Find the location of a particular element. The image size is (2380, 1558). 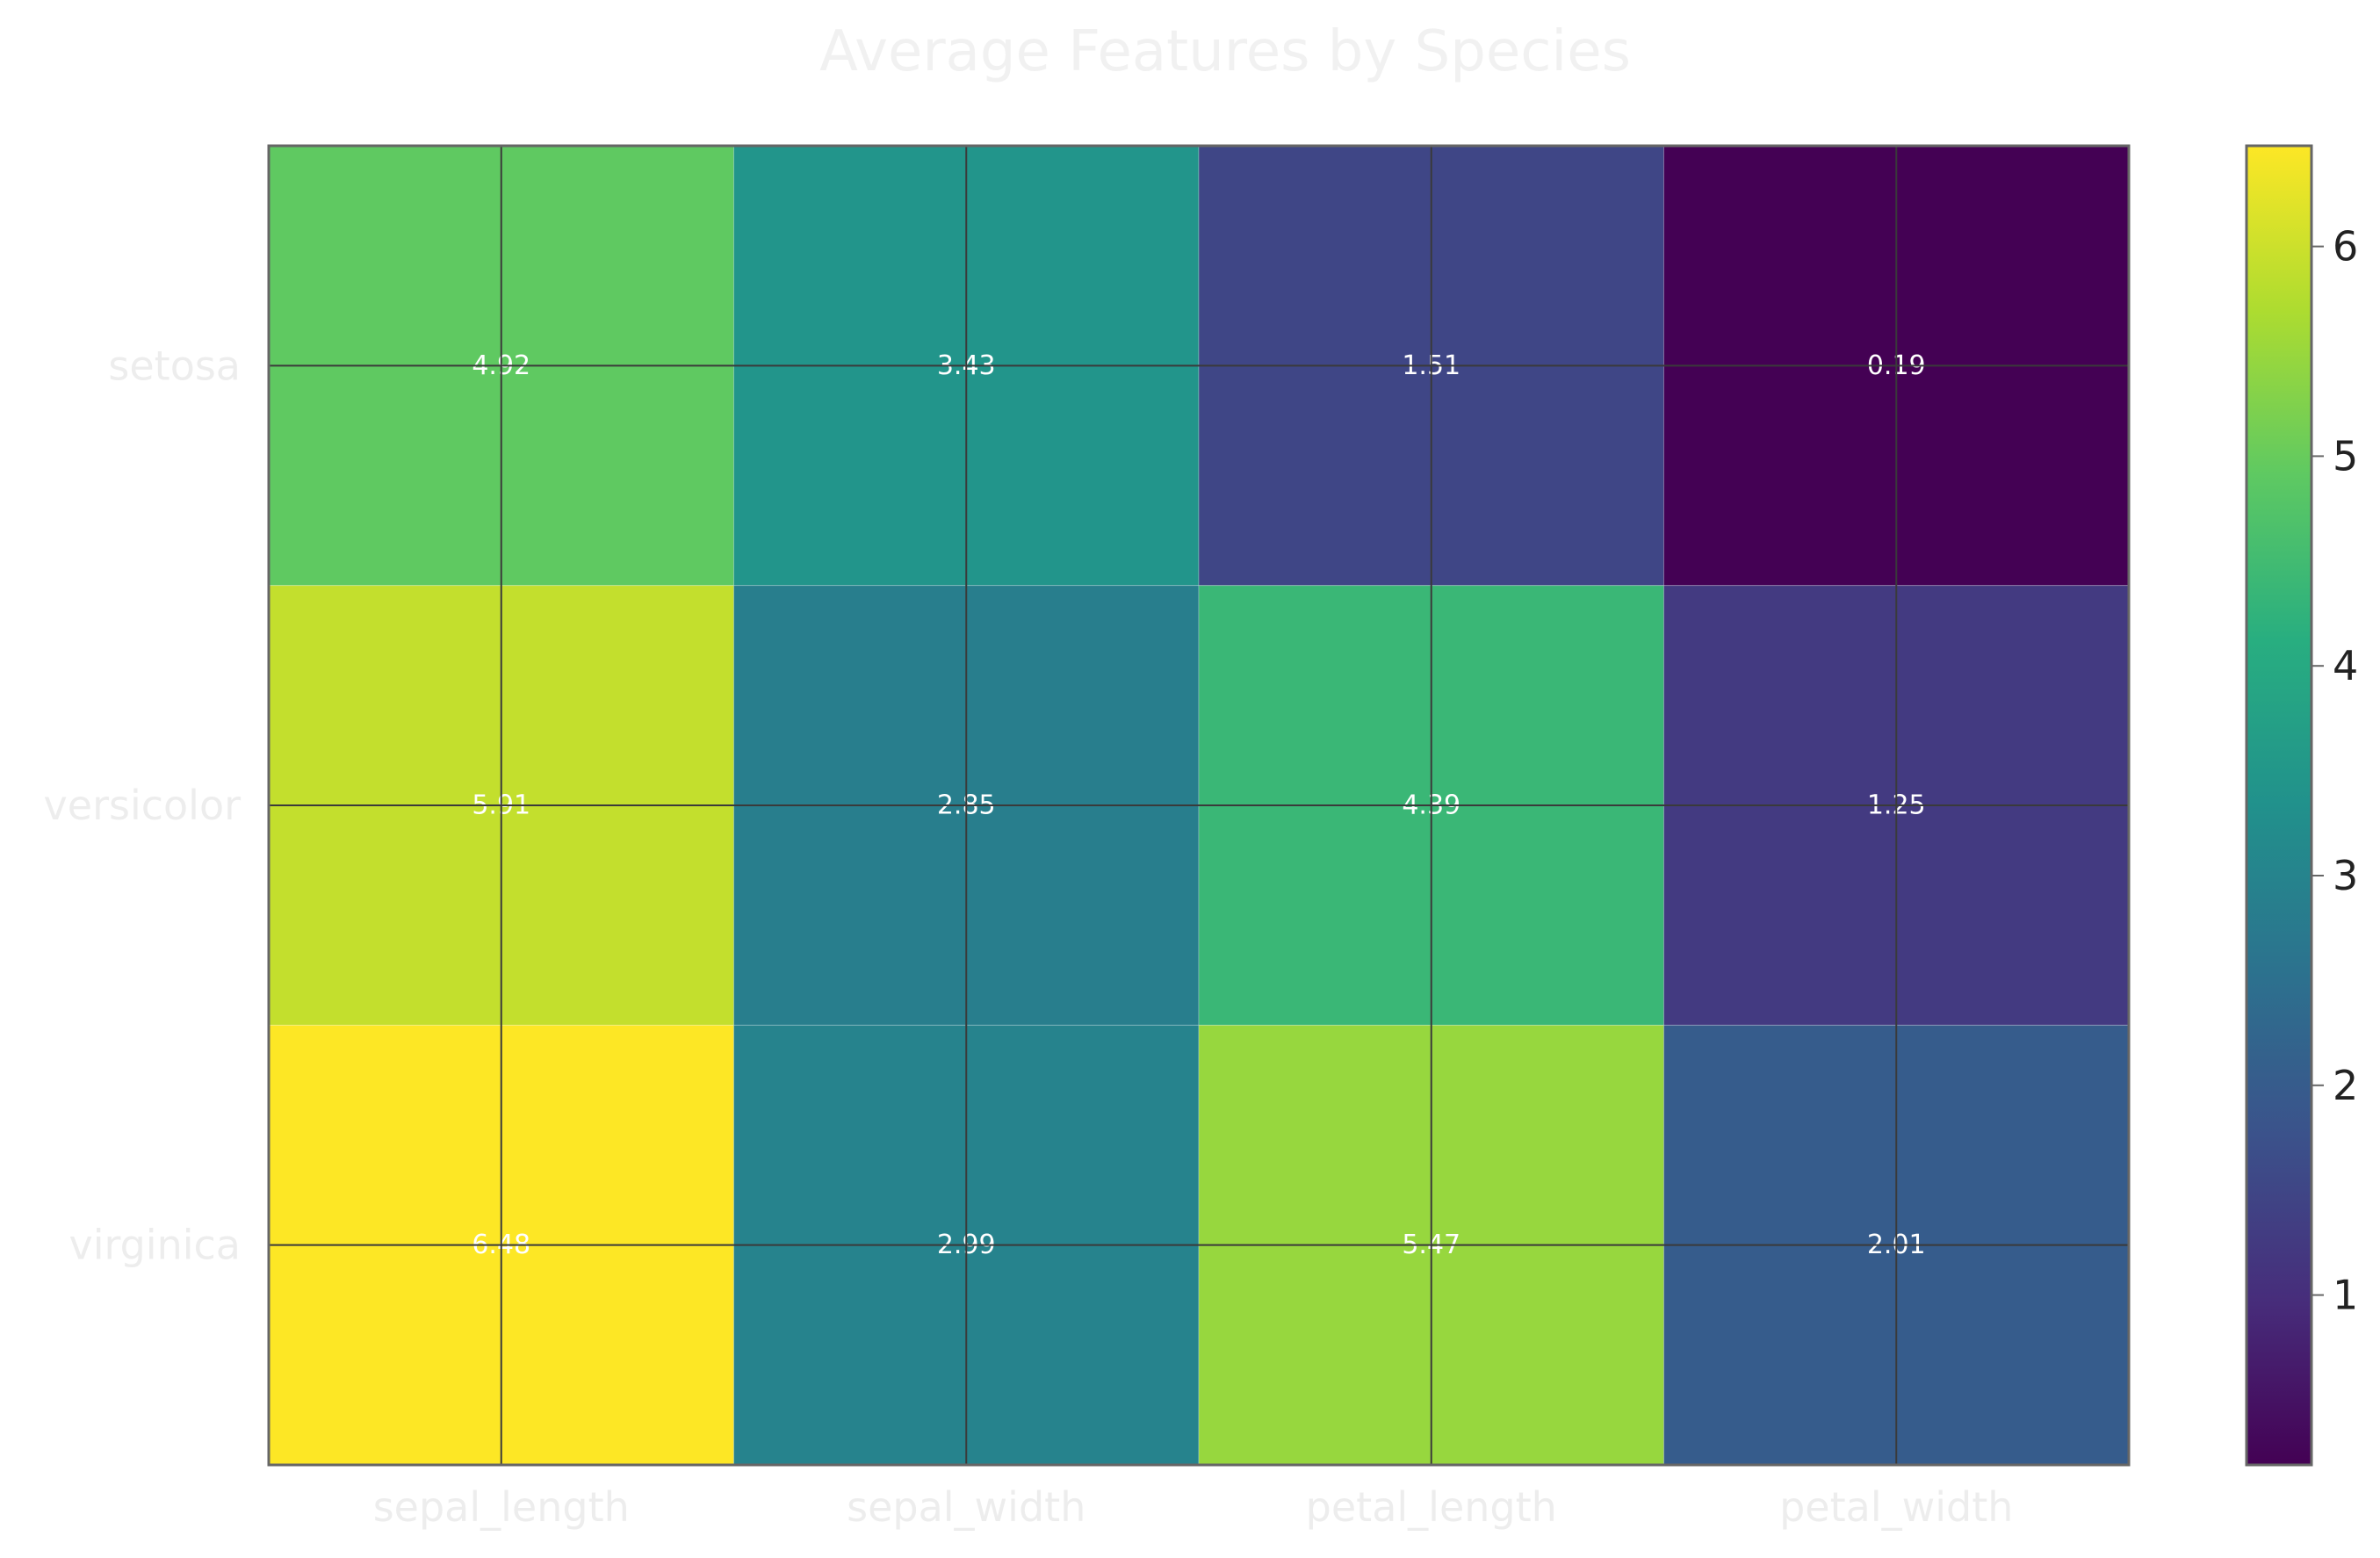

y-axis: setosa versicolor virginica is located at coordinates (143, 805).